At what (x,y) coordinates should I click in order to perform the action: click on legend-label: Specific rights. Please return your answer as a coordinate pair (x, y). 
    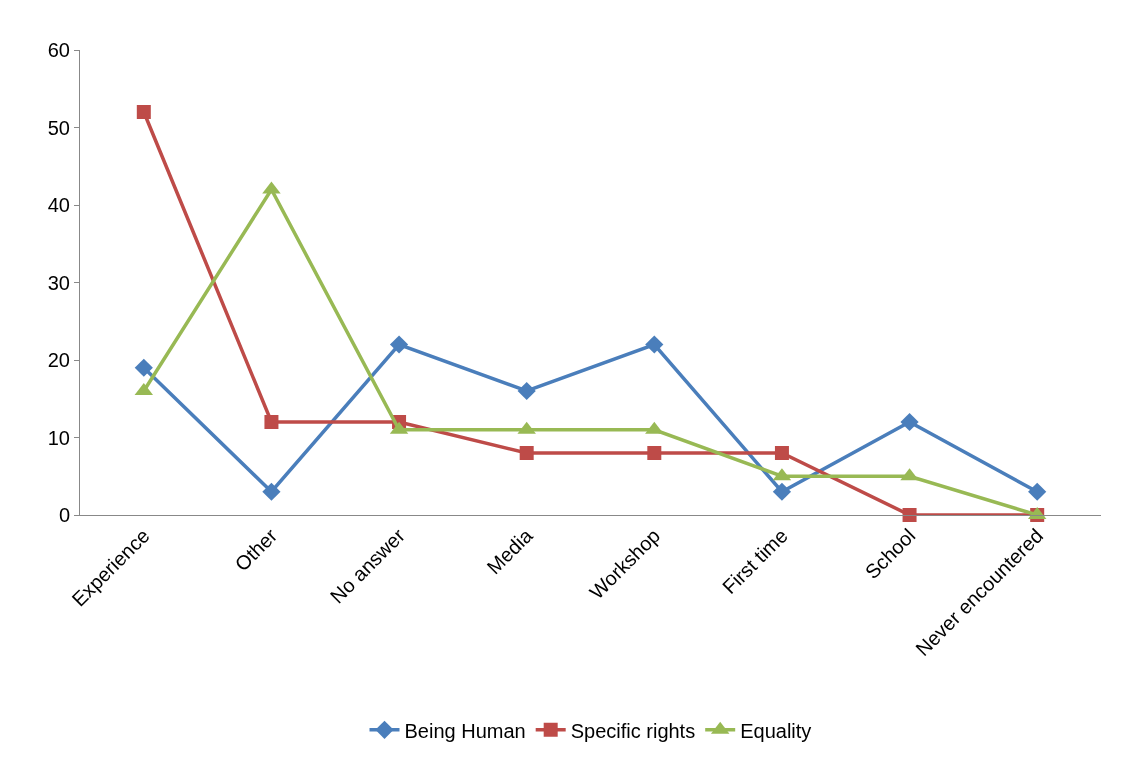
    Looking at the image, I should click on (633, 730).